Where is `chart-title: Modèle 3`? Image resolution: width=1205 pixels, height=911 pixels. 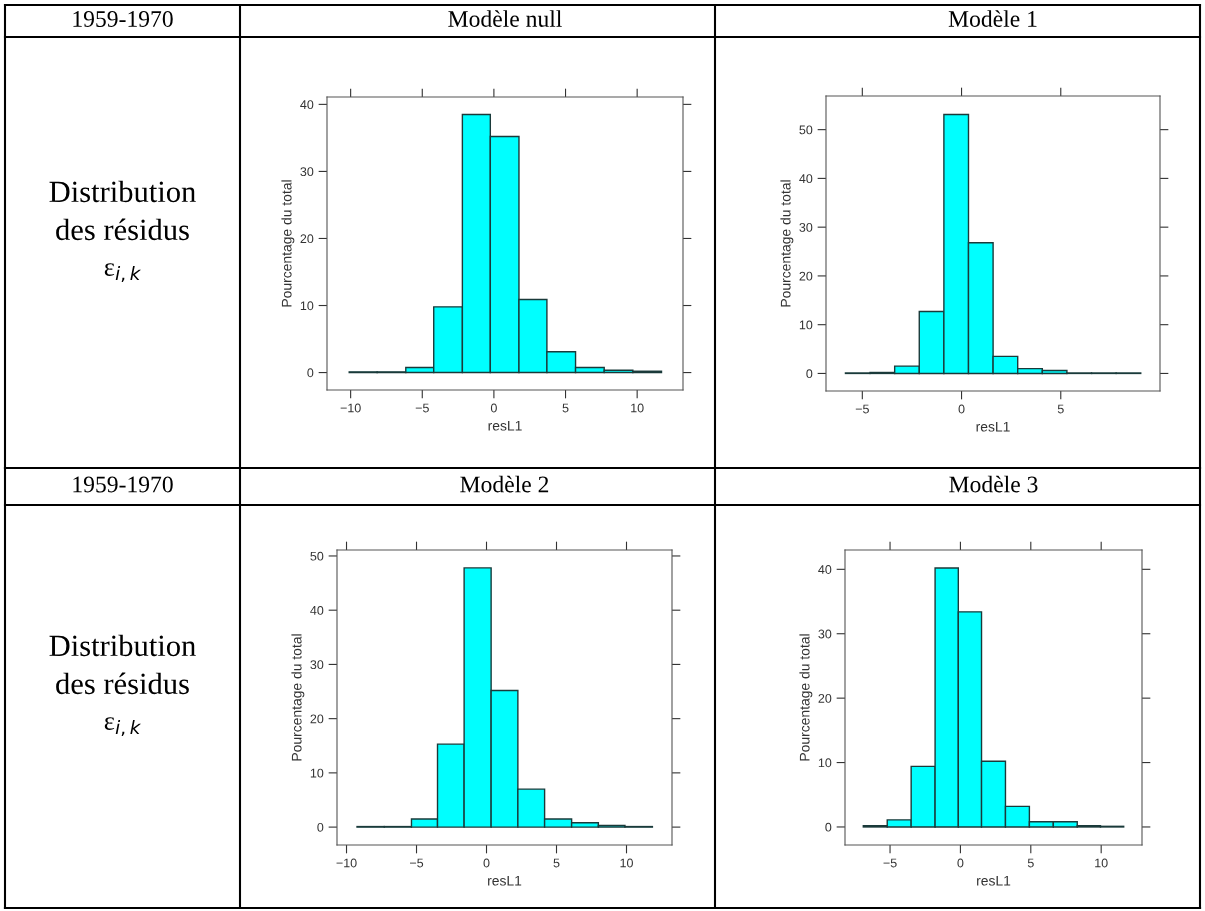
chart-title: Modèle 3 is located at coordinates (993, 484).